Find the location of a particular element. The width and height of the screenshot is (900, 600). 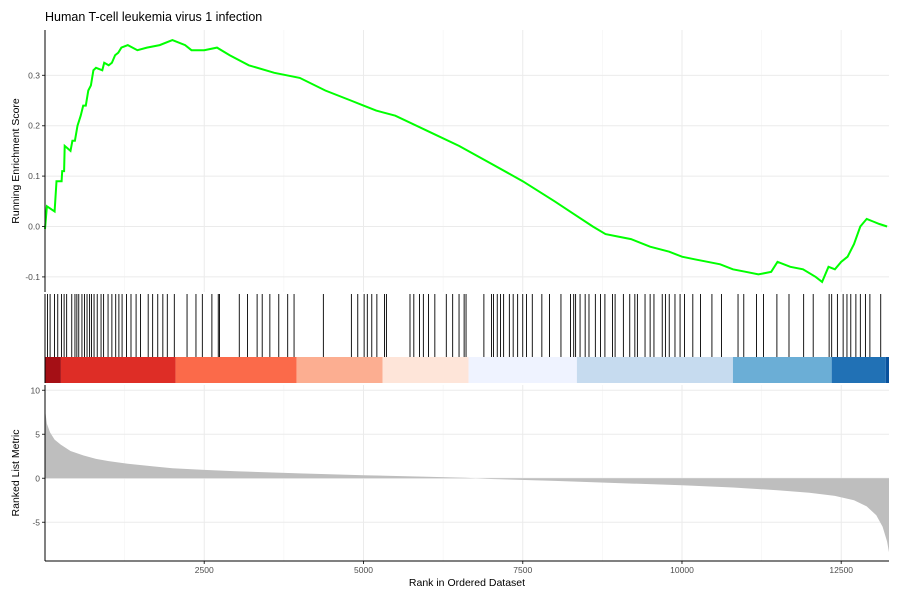

metric-x-axis-title: Rank in Ordered Dataset is located at coordinates (467, 583).